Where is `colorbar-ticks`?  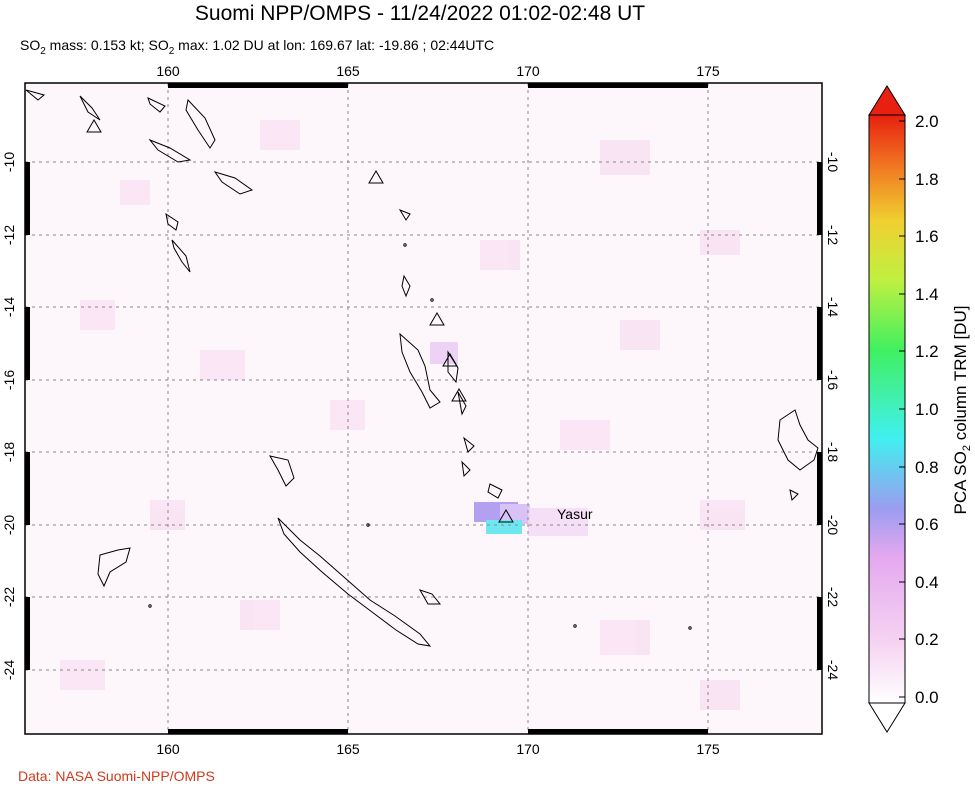
colorbar-ticks is located at coordinates (902, 409).